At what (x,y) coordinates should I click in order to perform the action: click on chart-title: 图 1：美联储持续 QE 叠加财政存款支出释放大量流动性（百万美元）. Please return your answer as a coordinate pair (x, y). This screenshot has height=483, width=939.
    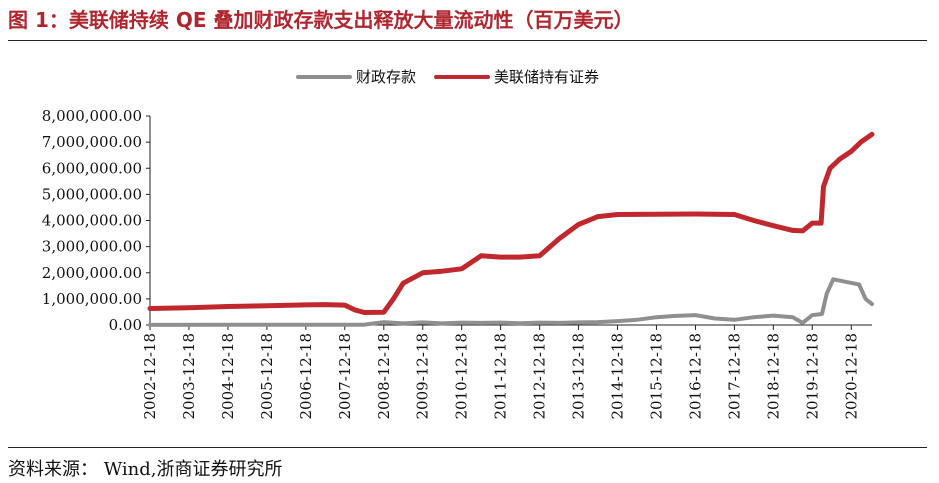
    Looking at the image, I should click on (321, 20).